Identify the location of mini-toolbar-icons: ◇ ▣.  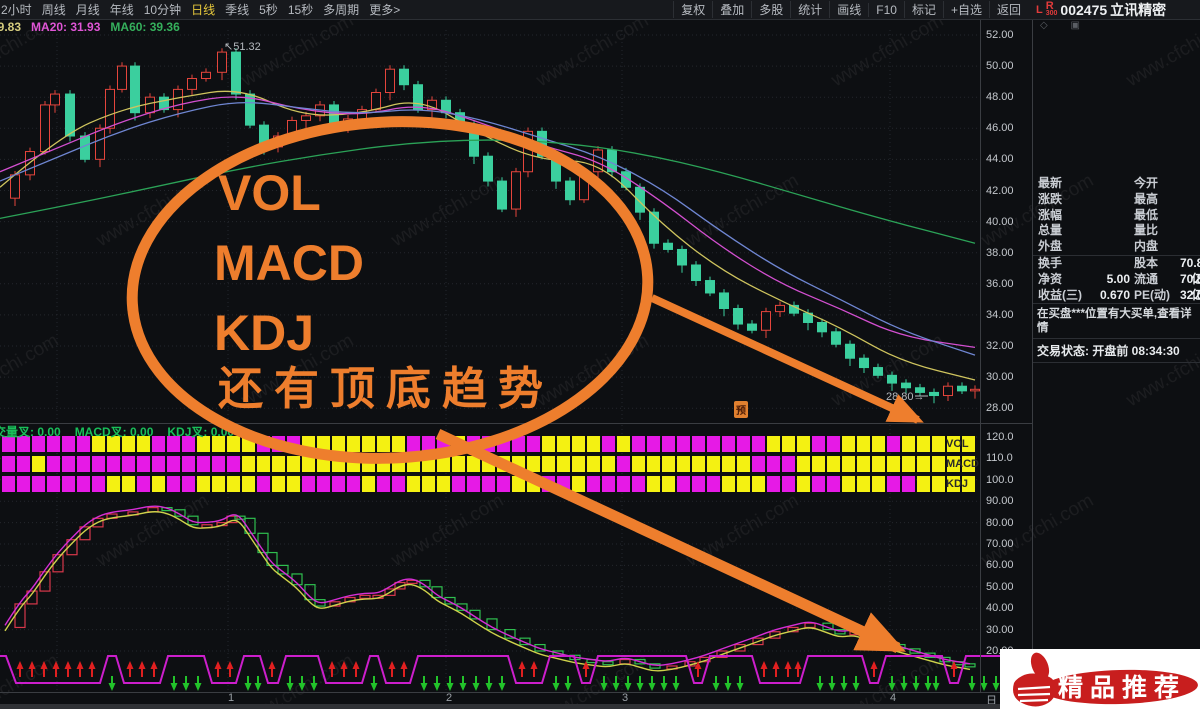
(1065, 25).